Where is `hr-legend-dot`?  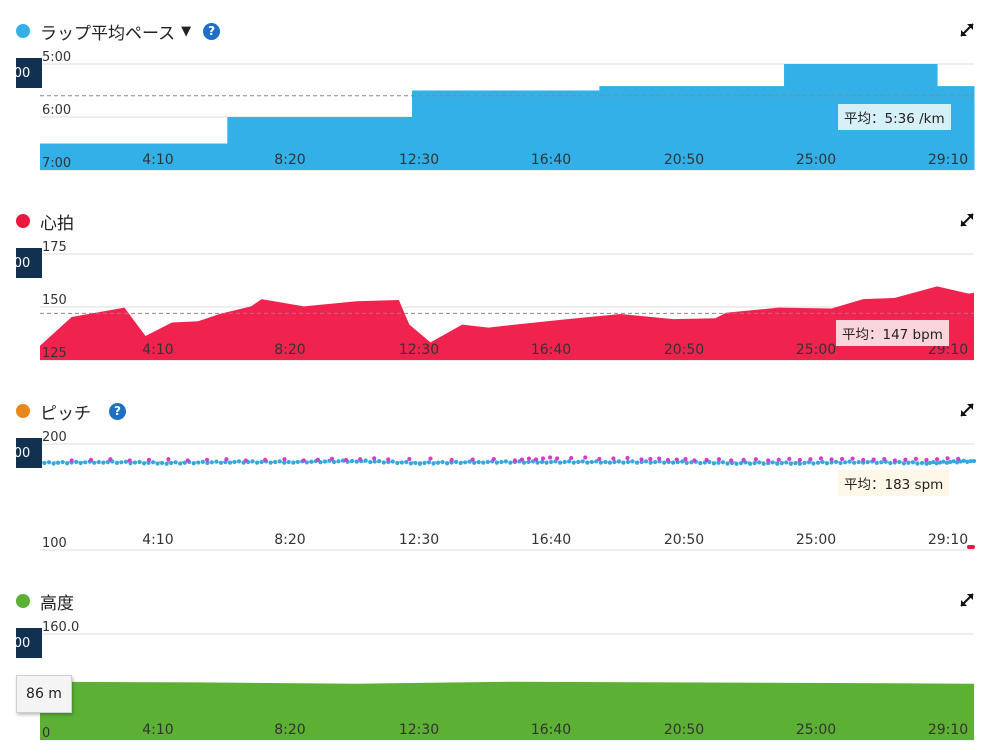
hr-legend-dot is located at coordinates (23, 221).